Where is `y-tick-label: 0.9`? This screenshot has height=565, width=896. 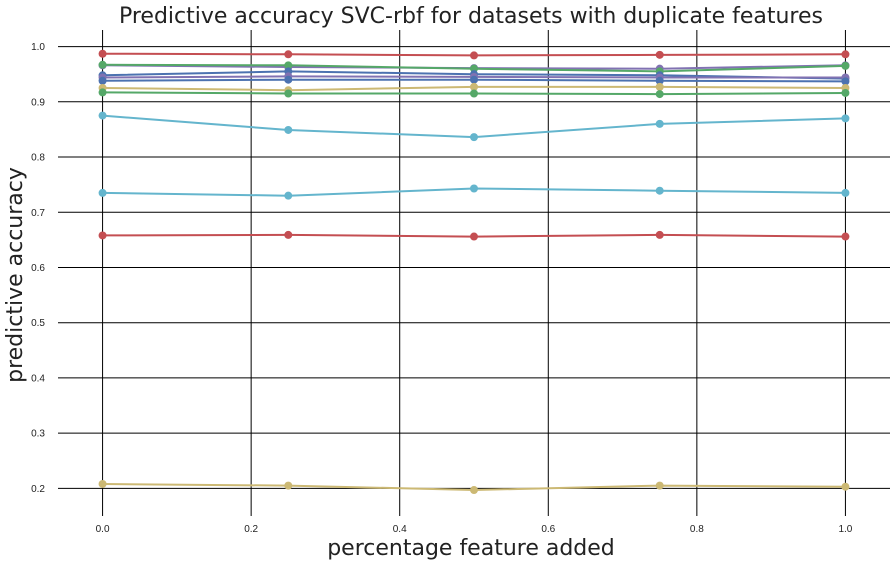 y-tick-label: 0.9 is located at coordinates (38, 102).